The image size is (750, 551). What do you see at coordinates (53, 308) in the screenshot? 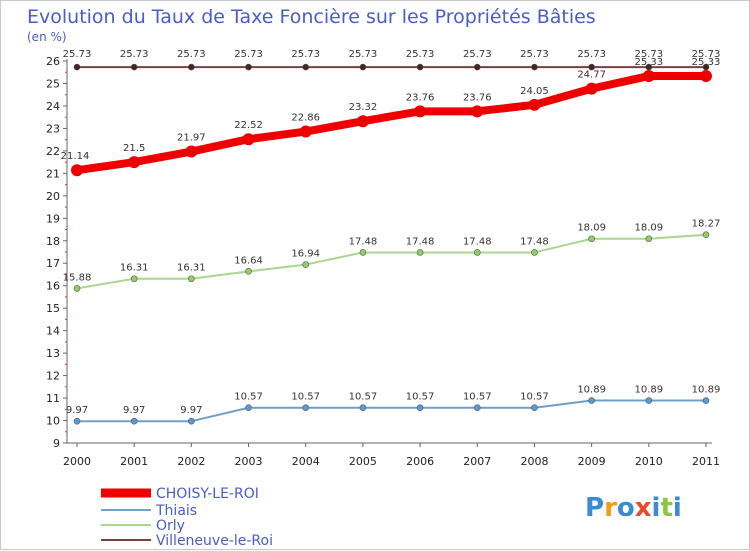
I see `y-tick-label: 15` at bounding box center [53, 308].